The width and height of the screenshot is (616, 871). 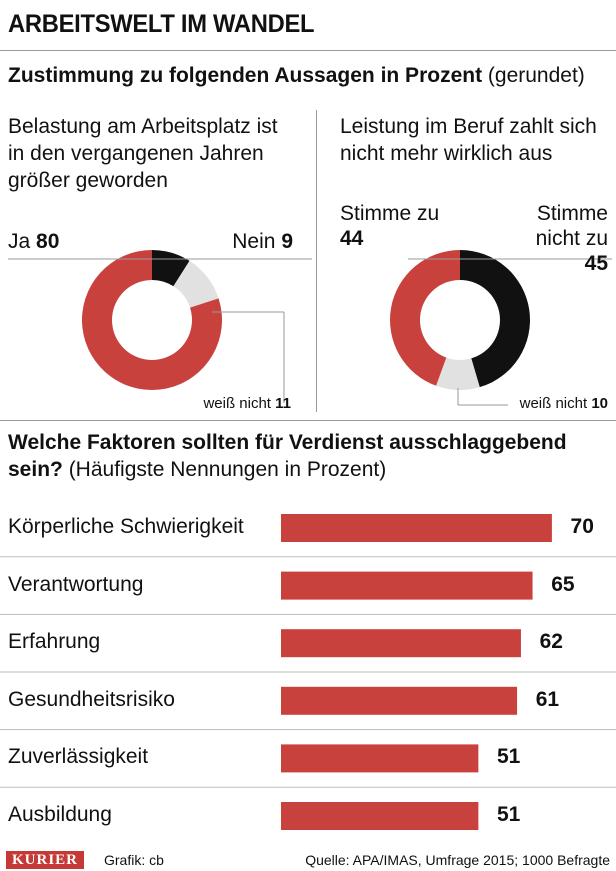 What do you see at coordinates (76, 584) in the screenshot?
I see `bar-category-label: Verantwortung` at bounding box center [76, 584].